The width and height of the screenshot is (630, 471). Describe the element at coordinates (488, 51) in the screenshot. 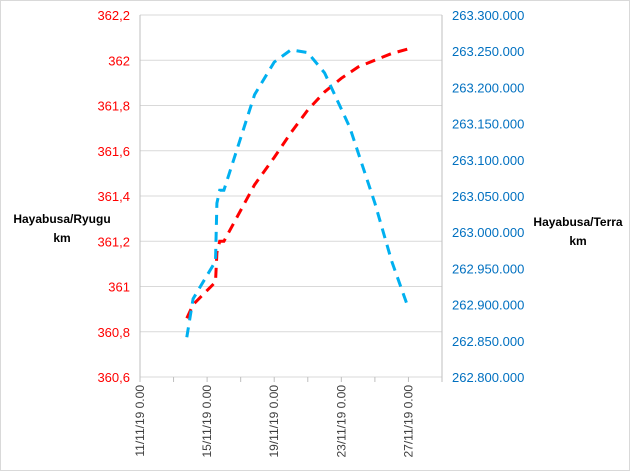

I see `y-right-tick-label: 263.250.000` at that location.